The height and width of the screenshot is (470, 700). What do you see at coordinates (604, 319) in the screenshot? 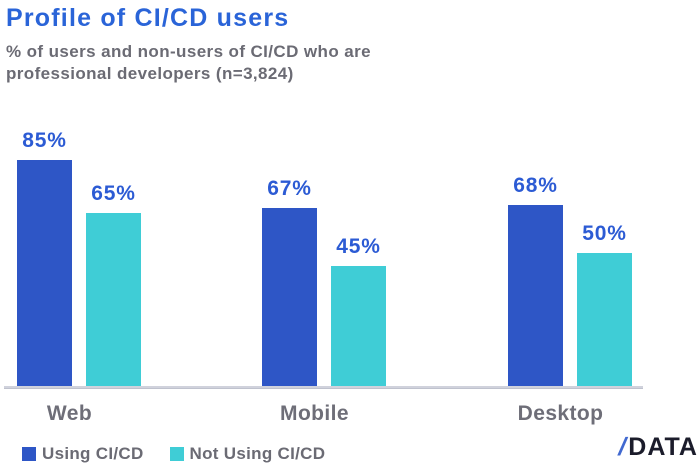
I see `bar-desktop-not-using-ci-cd` at bounding box center [604, 319].